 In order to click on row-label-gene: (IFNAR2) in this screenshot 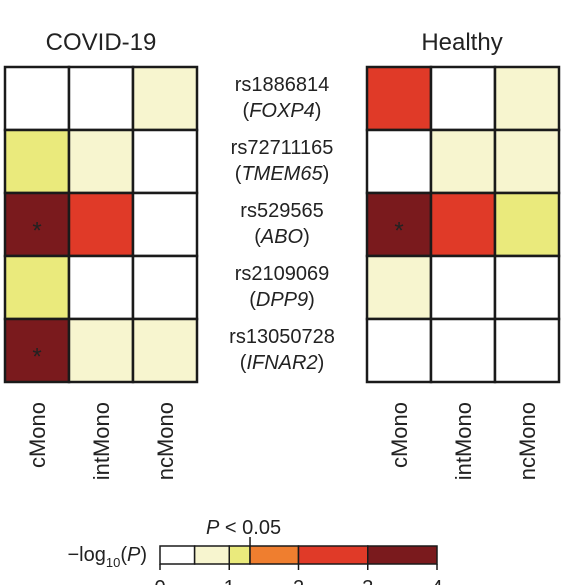, I will do `click(282, 363)`.